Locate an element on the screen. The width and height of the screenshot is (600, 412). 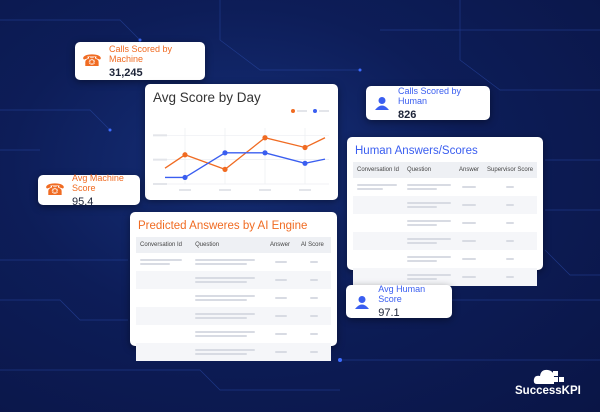
kpi-label: Avg Machine Score is located at coordinates (98, 182).